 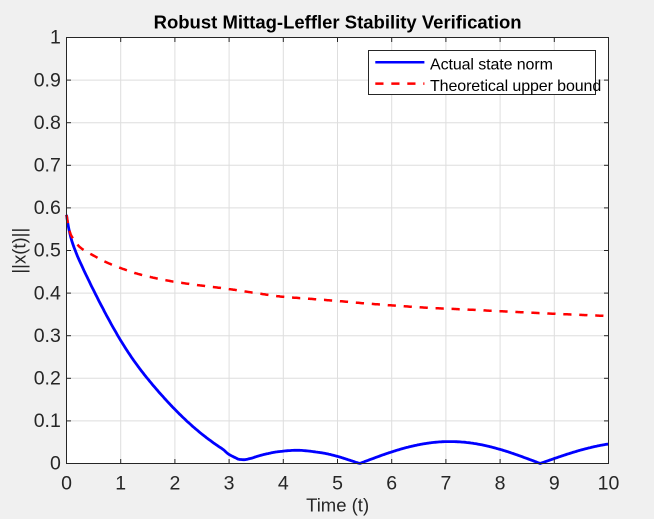 What do you see at coordinates (229, 484) in the screenshot?
I see `svg-text: 3` at bounding box center [229, 484].